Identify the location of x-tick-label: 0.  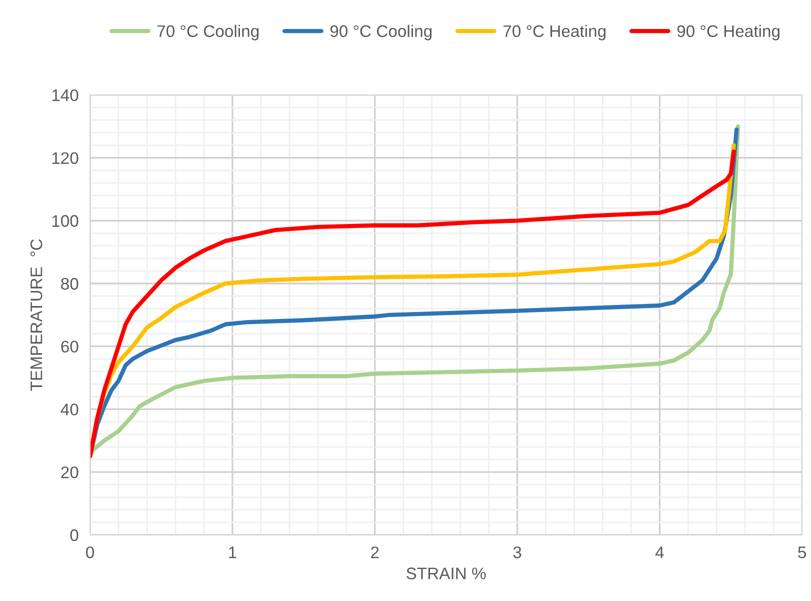
(90, 552).